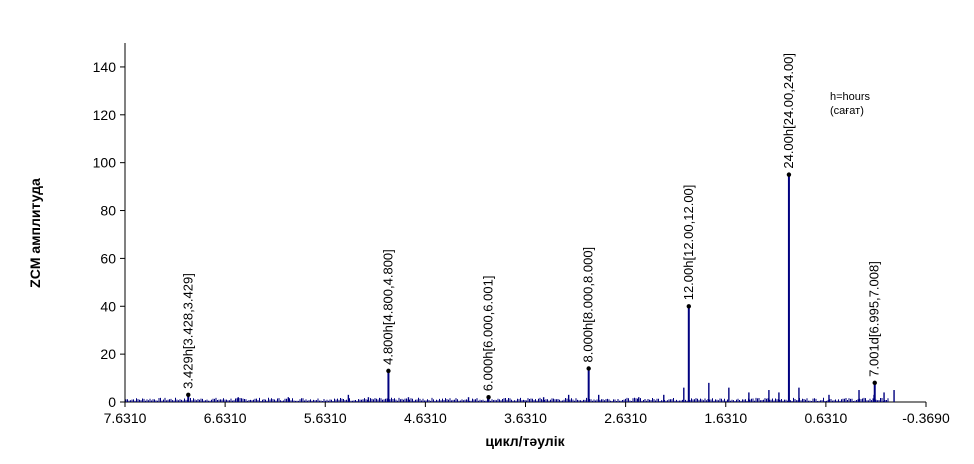 This screenshot has height=464, width=974. I want to click on x-tick-label: 7.6310, so click(125, 418).